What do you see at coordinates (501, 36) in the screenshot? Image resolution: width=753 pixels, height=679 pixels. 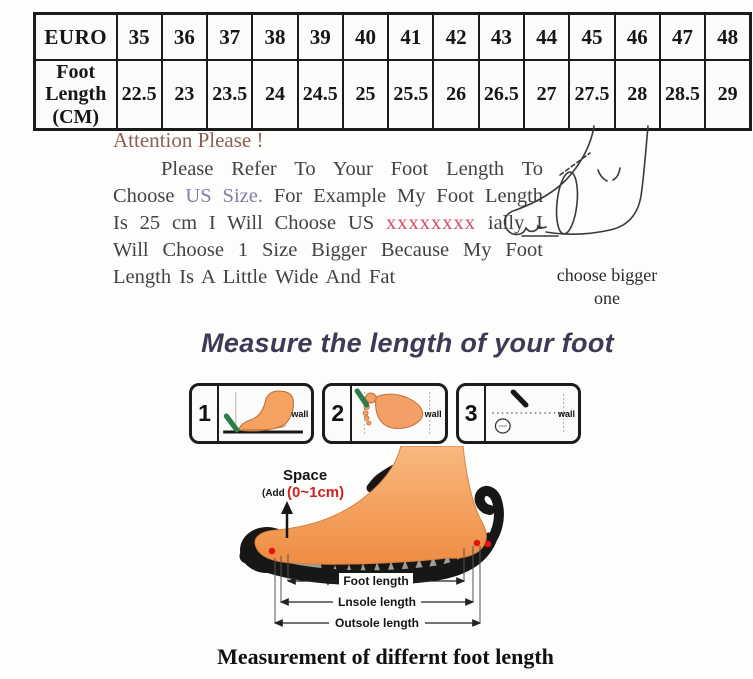 I see `euro-size-cell: 43` at bounding box center [501, 36].